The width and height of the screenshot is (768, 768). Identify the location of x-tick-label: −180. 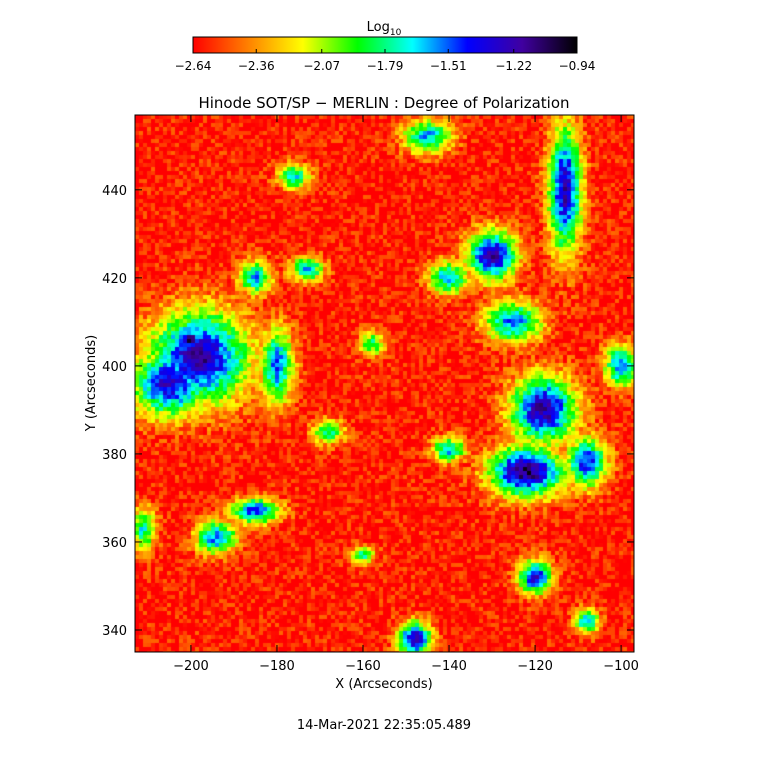
(277, 666).